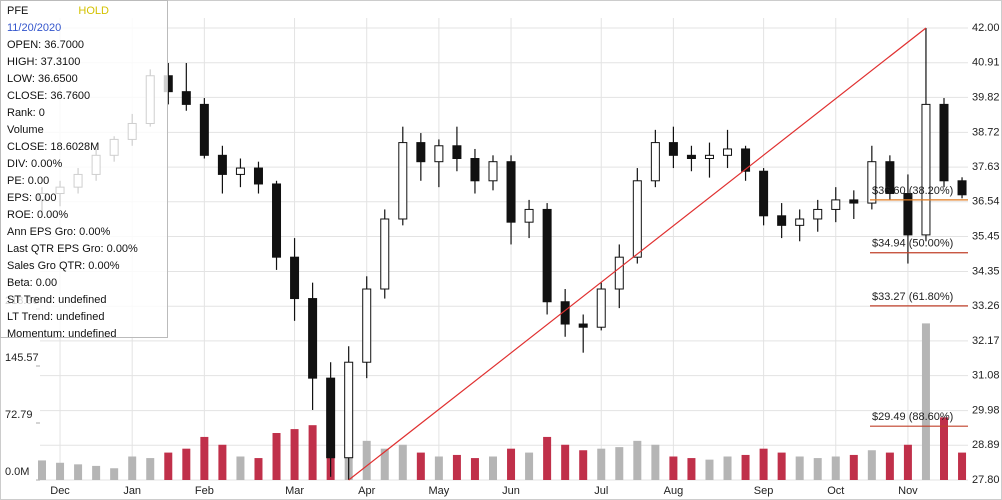 This screenshot has width=1002, height=500. What do you see at coordinates (84, 11) in the screenshot?
I see `panel-header: PFE HOLD` at bounding box center [84, 11].